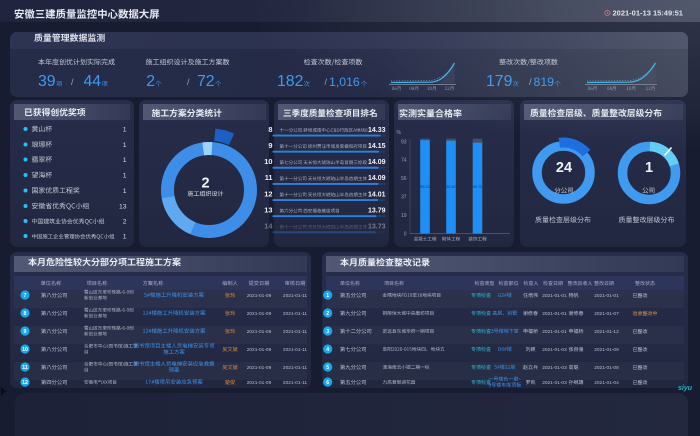 Image resolution: width=700 pixels, height=436 pixels. Describe the element at coordinates (377, 194) in the screenshot. I see `svg-text: 14.01` at that location.